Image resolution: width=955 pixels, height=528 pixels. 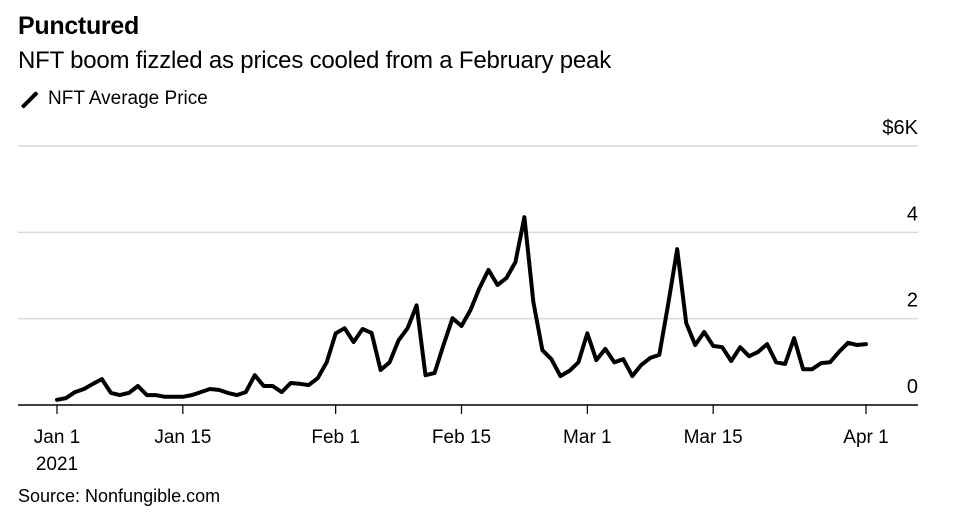 What do you see at coordinates (900, 257) in the screenshot?
I see `y-axis-ticks: 0 2 4 $6K` at bounding box center [900, 257].